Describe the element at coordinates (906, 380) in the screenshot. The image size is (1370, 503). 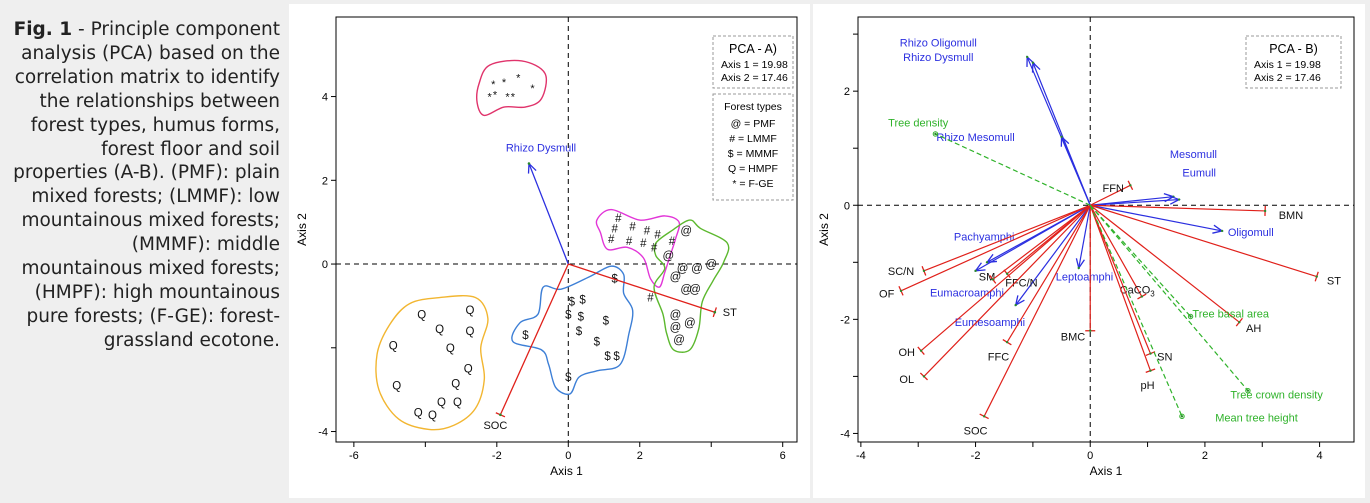
I see `vector-label: OL` at that location.